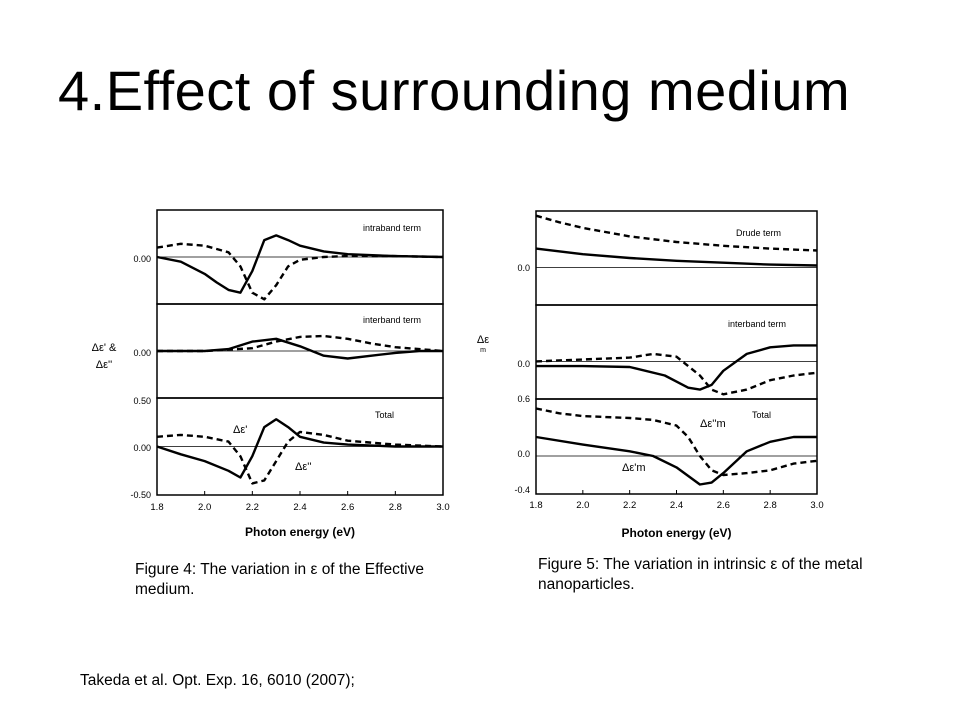 The height and width of the screenshot is (720, 960). What do you see at coordinates (384, 415) in the screenshot?
I see `fig4-panel-label: Total` at bounding box center [384, 415].